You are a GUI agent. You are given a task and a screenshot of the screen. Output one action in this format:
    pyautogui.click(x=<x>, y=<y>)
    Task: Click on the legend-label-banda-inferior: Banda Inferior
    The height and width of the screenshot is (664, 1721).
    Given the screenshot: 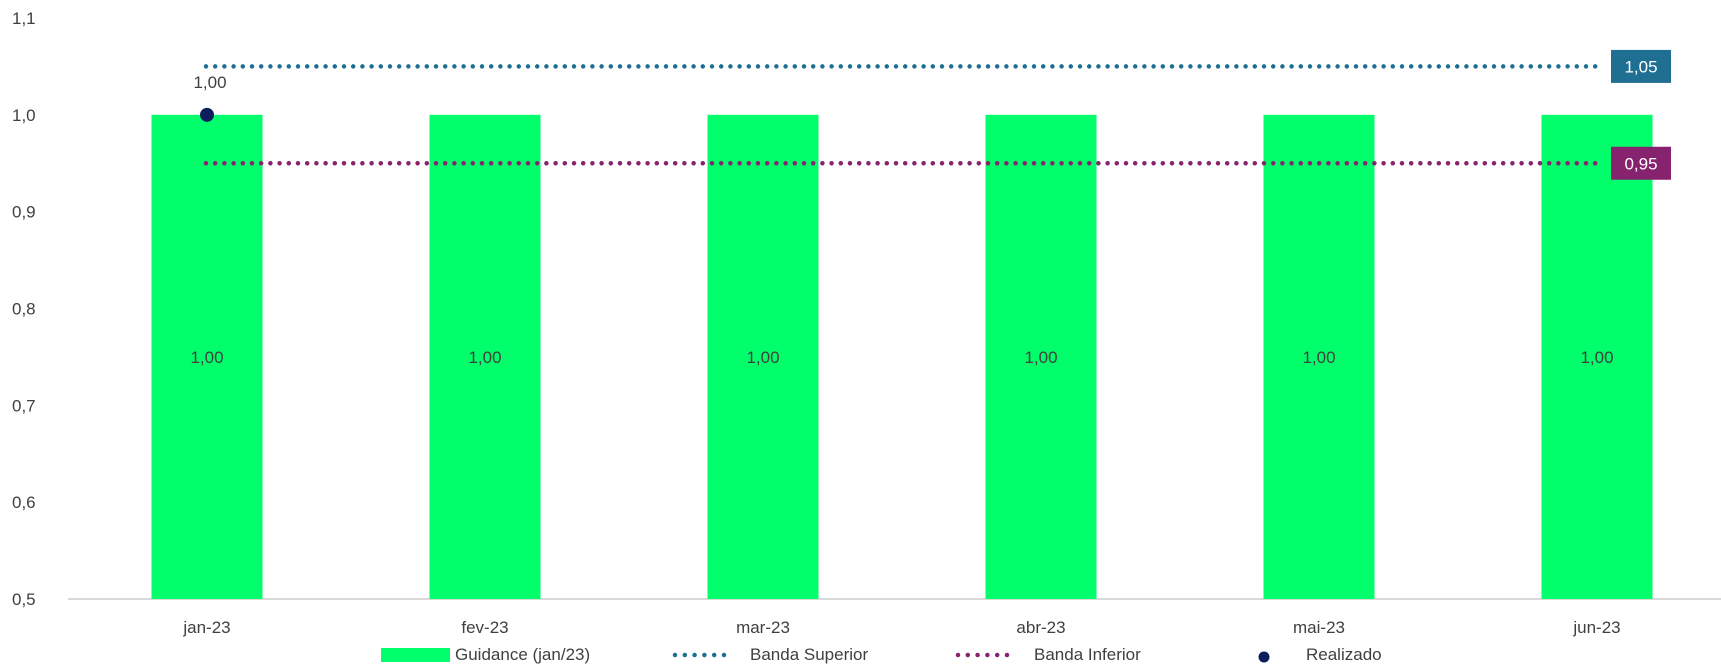 What is the action you would take?
    pyautogui.click(x=1087, y=654)
    